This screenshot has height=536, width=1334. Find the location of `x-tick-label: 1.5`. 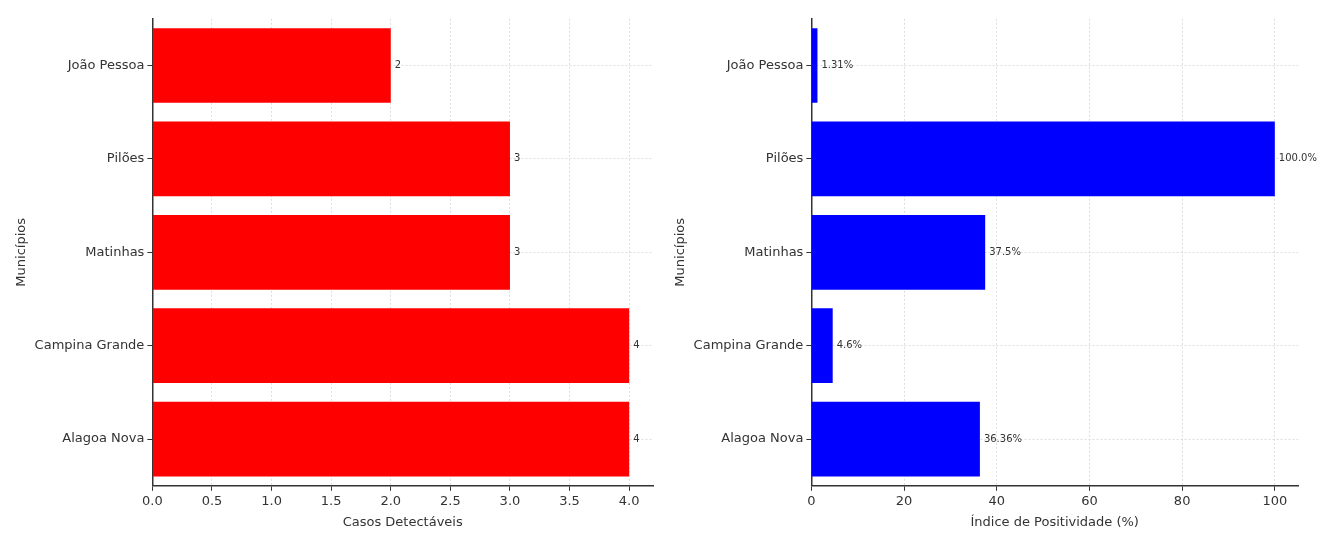

x-tick-label: 1.5 is located at coordinates (331, 500).